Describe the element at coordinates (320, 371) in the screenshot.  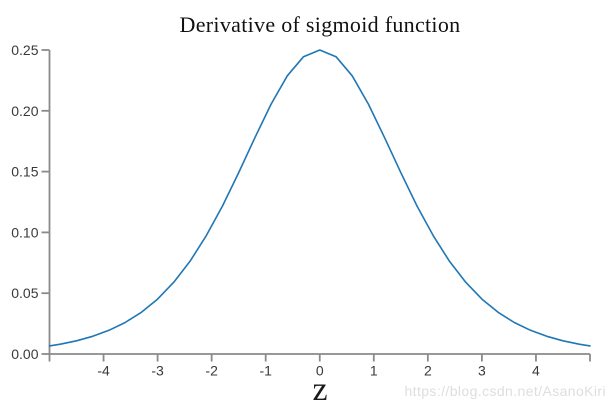
I see `x-tick-label: 0` at that location.